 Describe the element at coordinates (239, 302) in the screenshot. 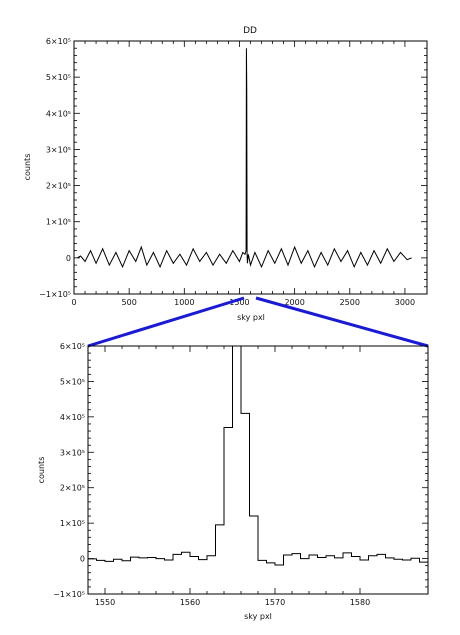

I see `x-tick-label: 1500` at that location.